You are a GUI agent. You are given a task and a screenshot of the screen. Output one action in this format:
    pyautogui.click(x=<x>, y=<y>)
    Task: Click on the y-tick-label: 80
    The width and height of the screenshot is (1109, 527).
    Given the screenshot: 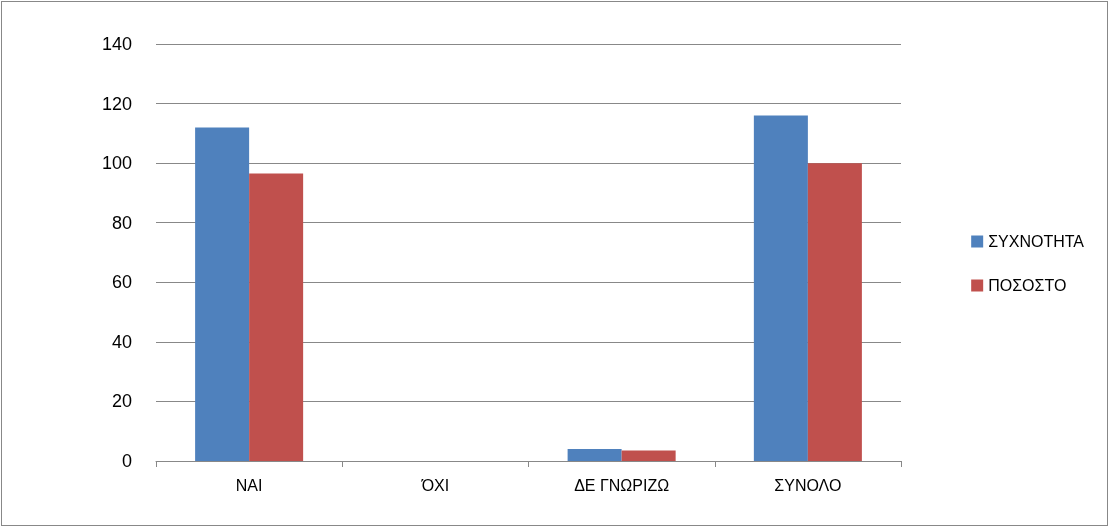 What is the action you would take?
    pyautogui.click(x=121, y=222)
    